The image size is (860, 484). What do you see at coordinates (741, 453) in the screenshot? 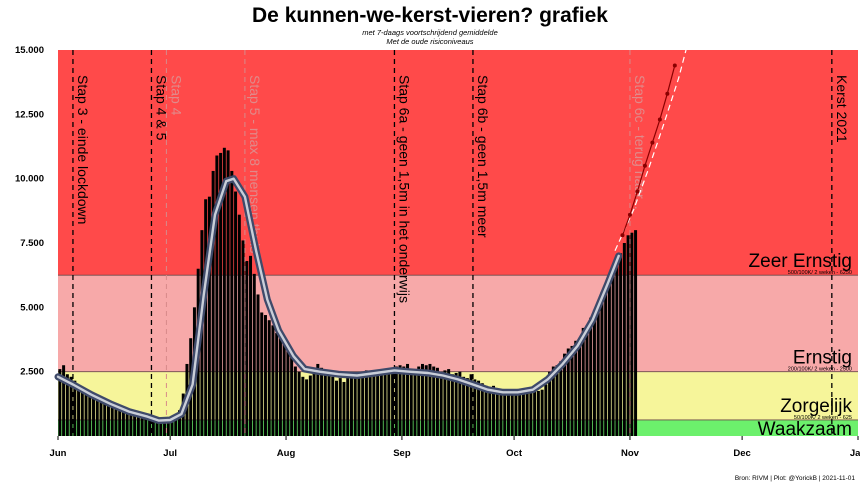
I see `x-tick-label: Dec` at bounding box center [741, 453].